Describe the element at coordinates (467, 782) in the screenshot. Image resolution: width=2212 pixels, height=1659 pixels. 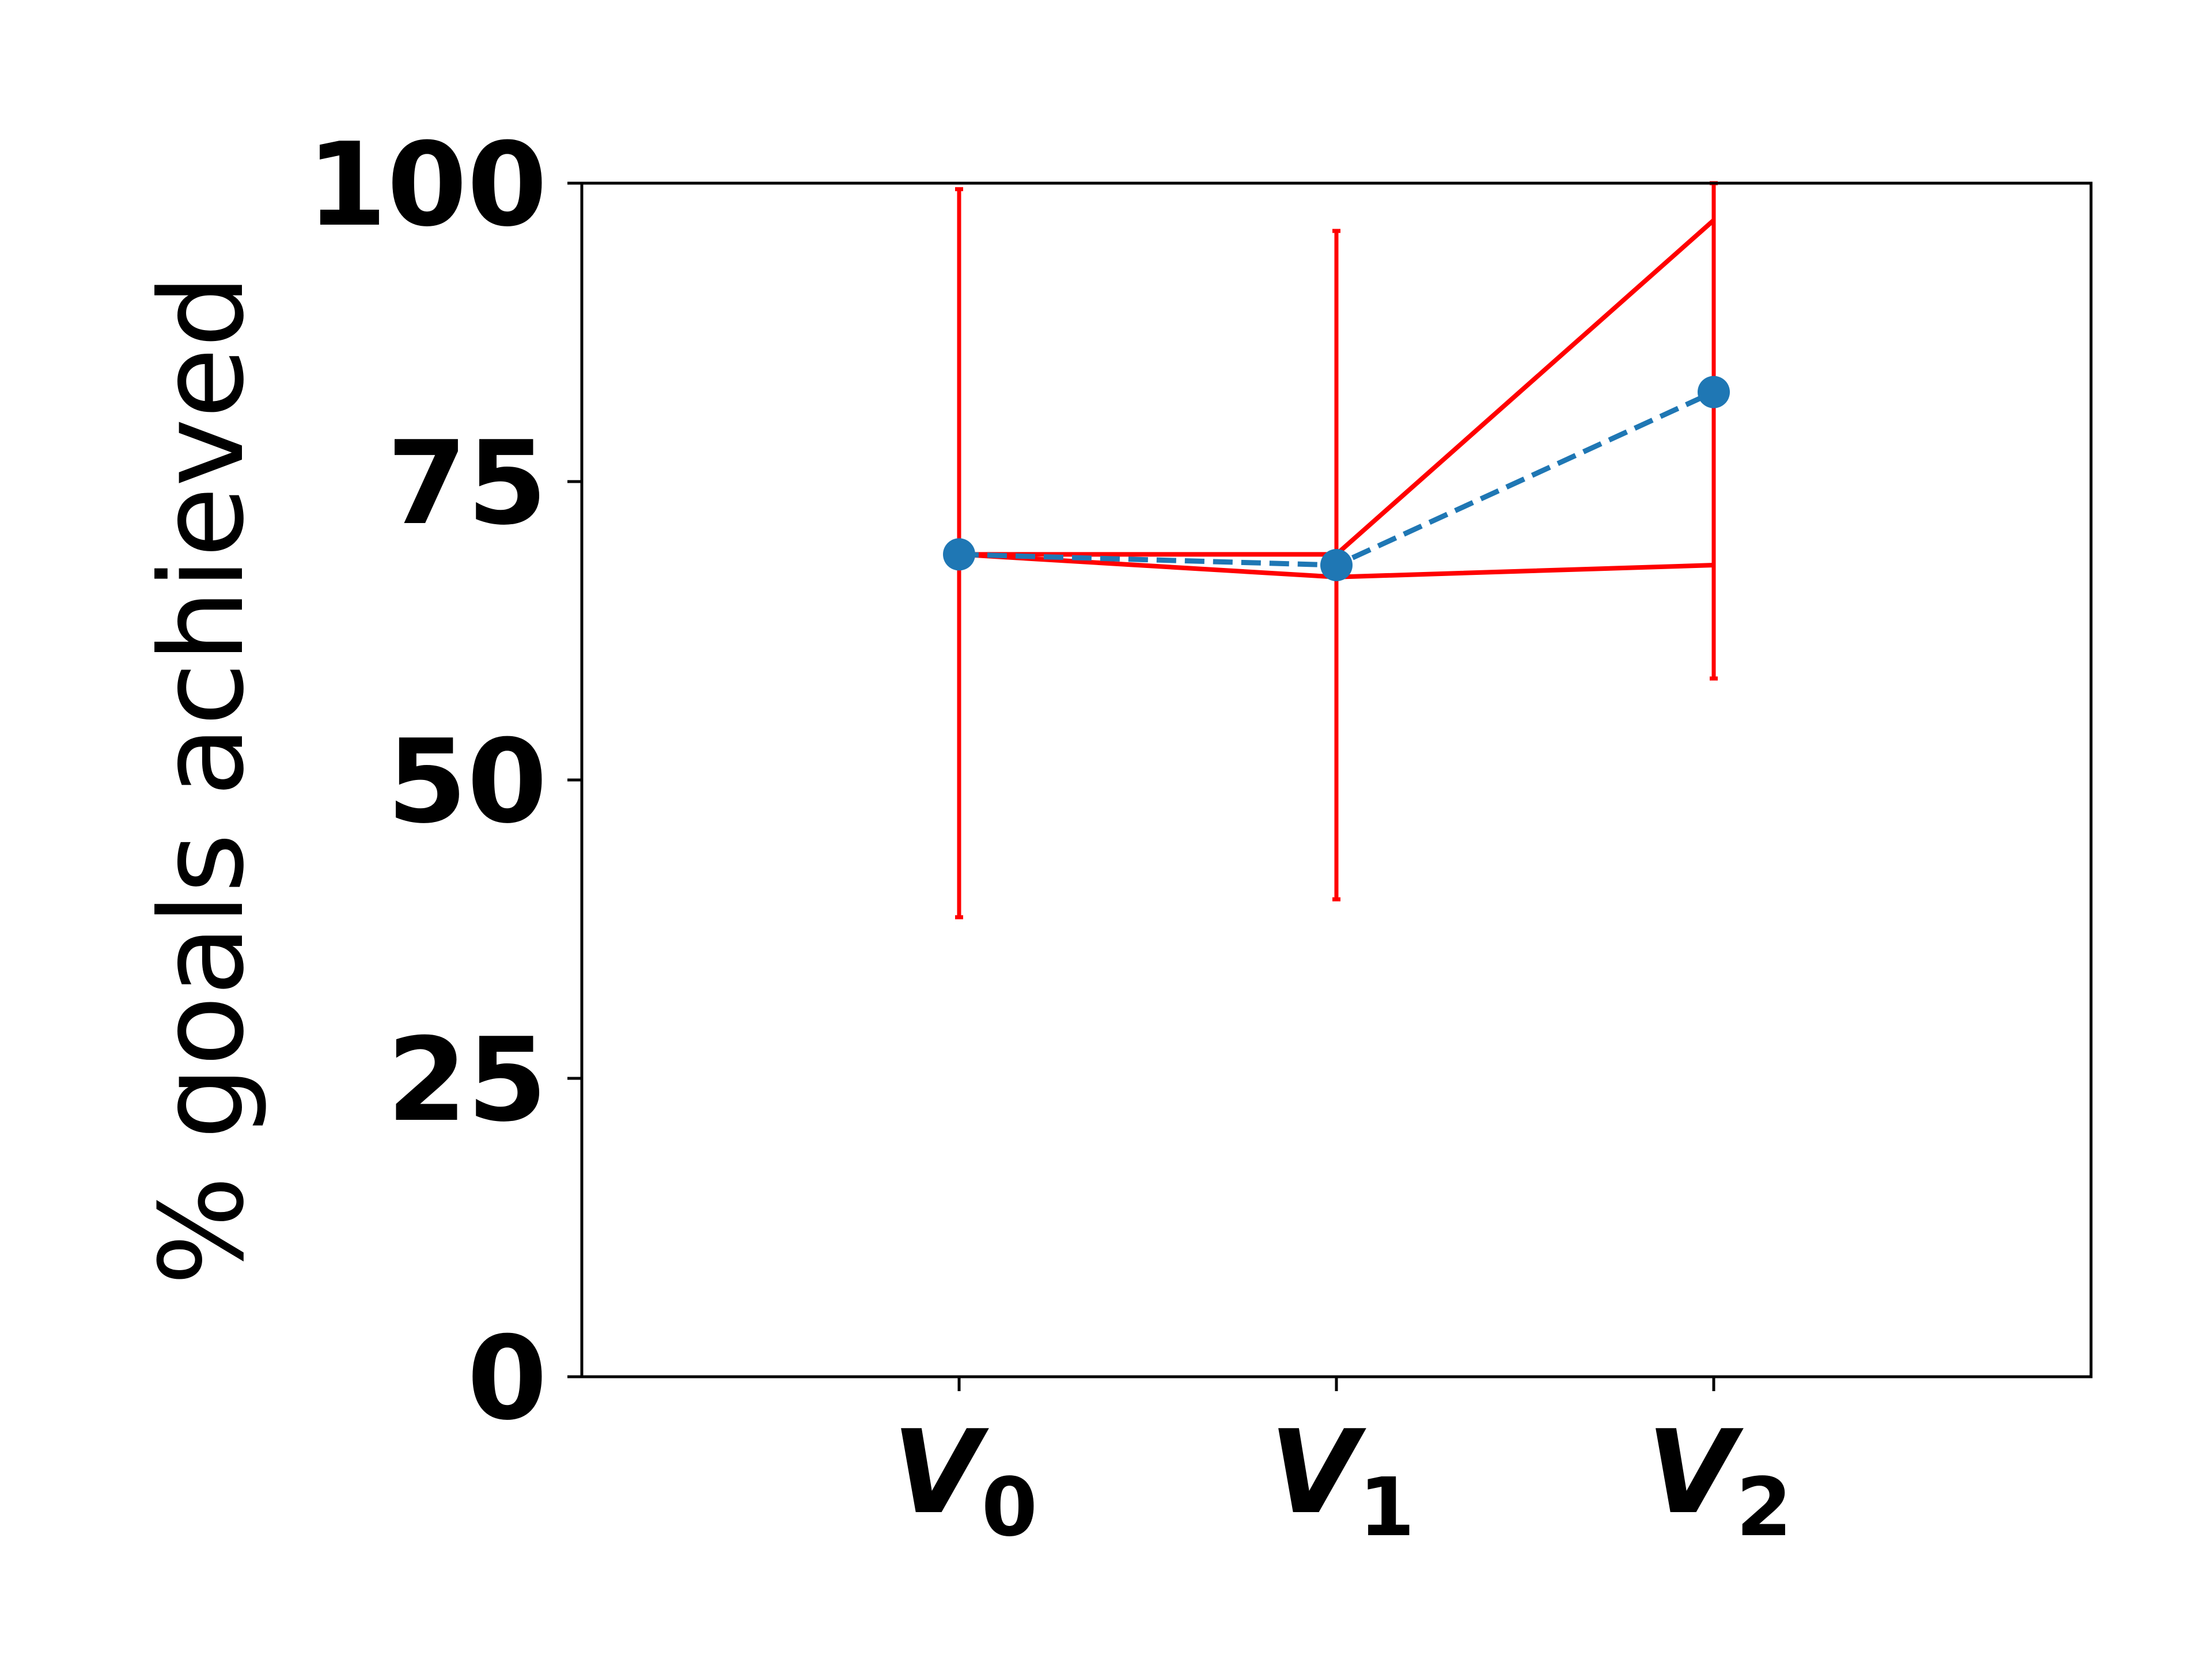
I see `y-tick-label-2: 50` at that location.